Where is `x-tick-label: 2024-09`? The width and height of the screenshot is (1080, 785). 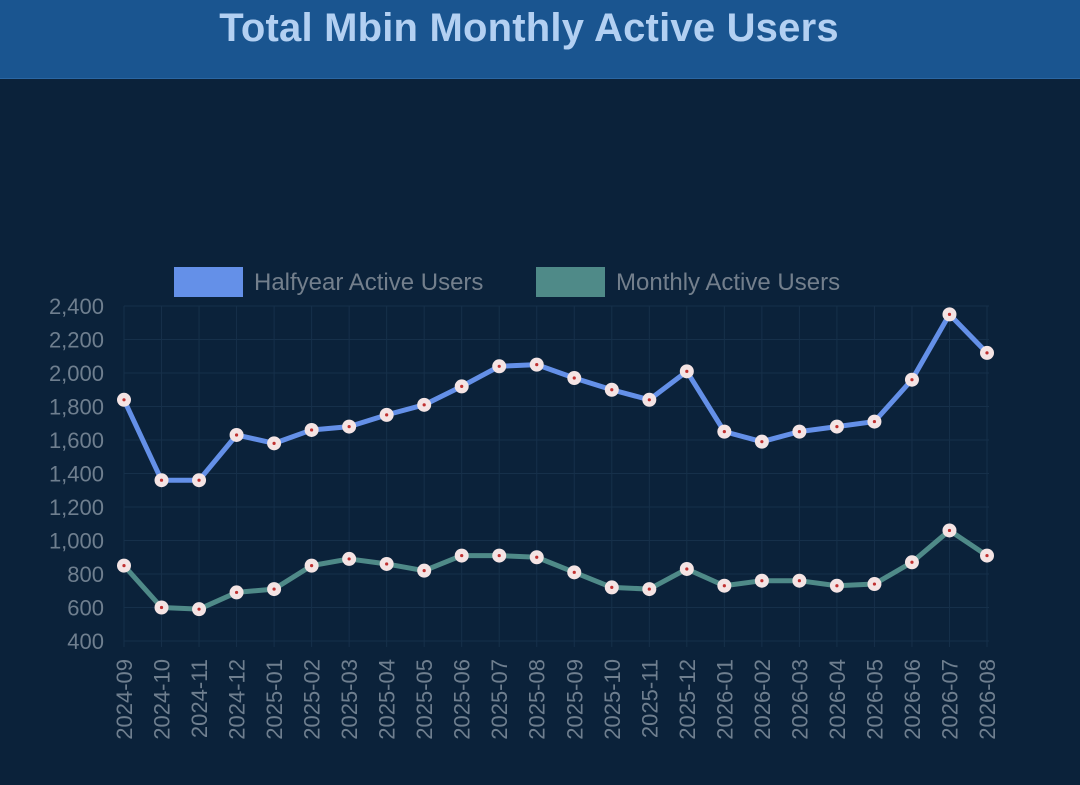 x-tick-label: 2024-09 is located at coordinates (124, 699).